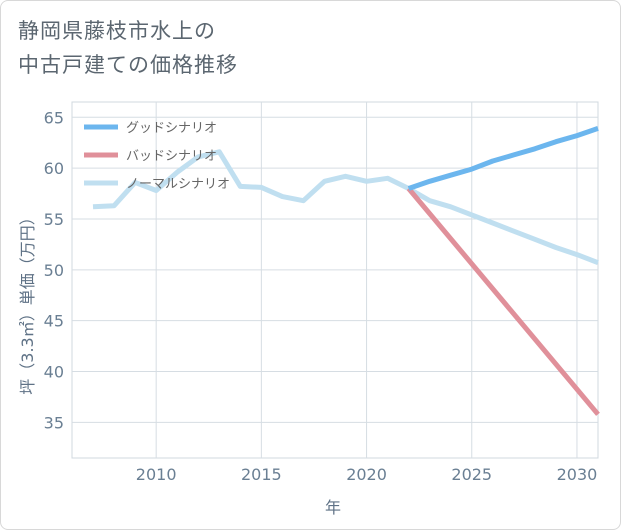 This screenshot has width=621, height=530. Describe the element at coordinates (577, 474) in the screenshot. I see `x-tick-label: 2030` at that location.